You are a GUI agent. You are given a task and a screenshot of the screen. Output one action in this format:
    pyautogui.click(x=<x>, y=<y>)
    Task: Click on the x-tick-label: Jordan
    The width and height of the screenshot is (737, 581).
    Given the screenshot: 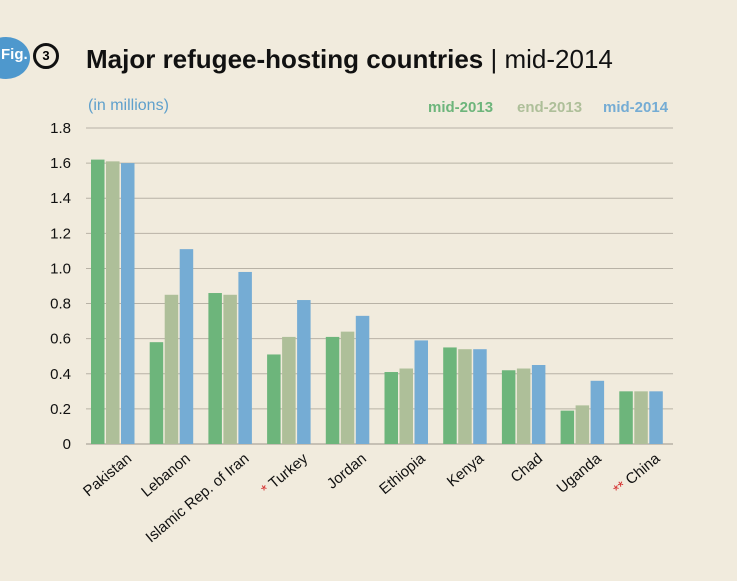 What is the action you would take?
    pyautogui.click(x=347, y=471)
    